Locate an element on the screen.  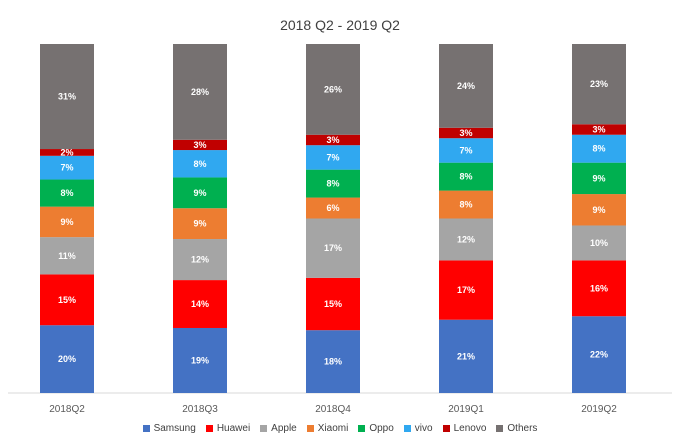
bar-2019Q1-vivo is located at coordinates (466, 150).